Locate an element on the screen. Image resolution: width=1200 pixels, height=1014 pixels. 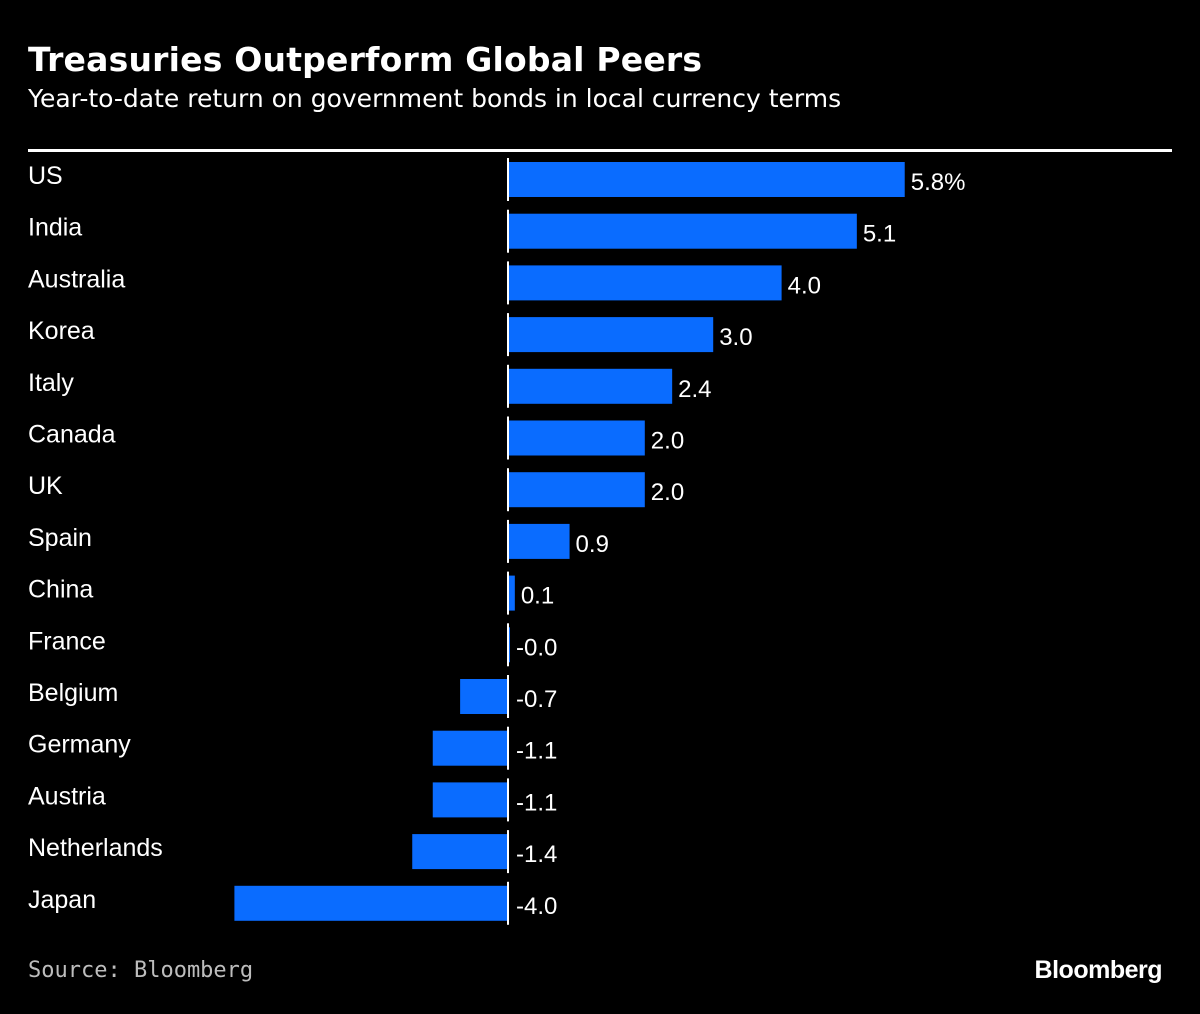
data-label: -4.0 is located at coordinates (536, 906).